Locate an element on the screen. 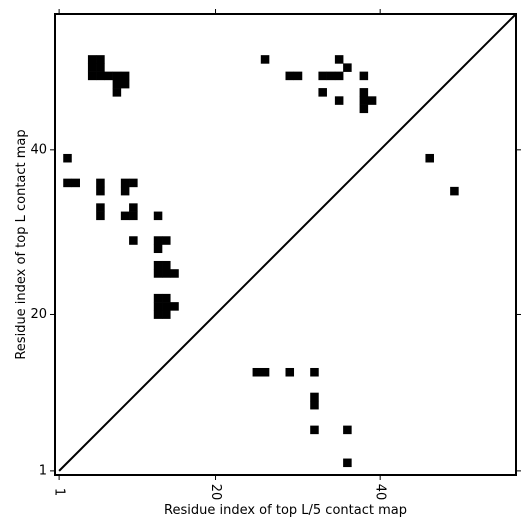 Image resolution: width=531 pixels, height=531 pixels. y-axis-label: Residue index of top L contact map is located at coordinates (21, 244).